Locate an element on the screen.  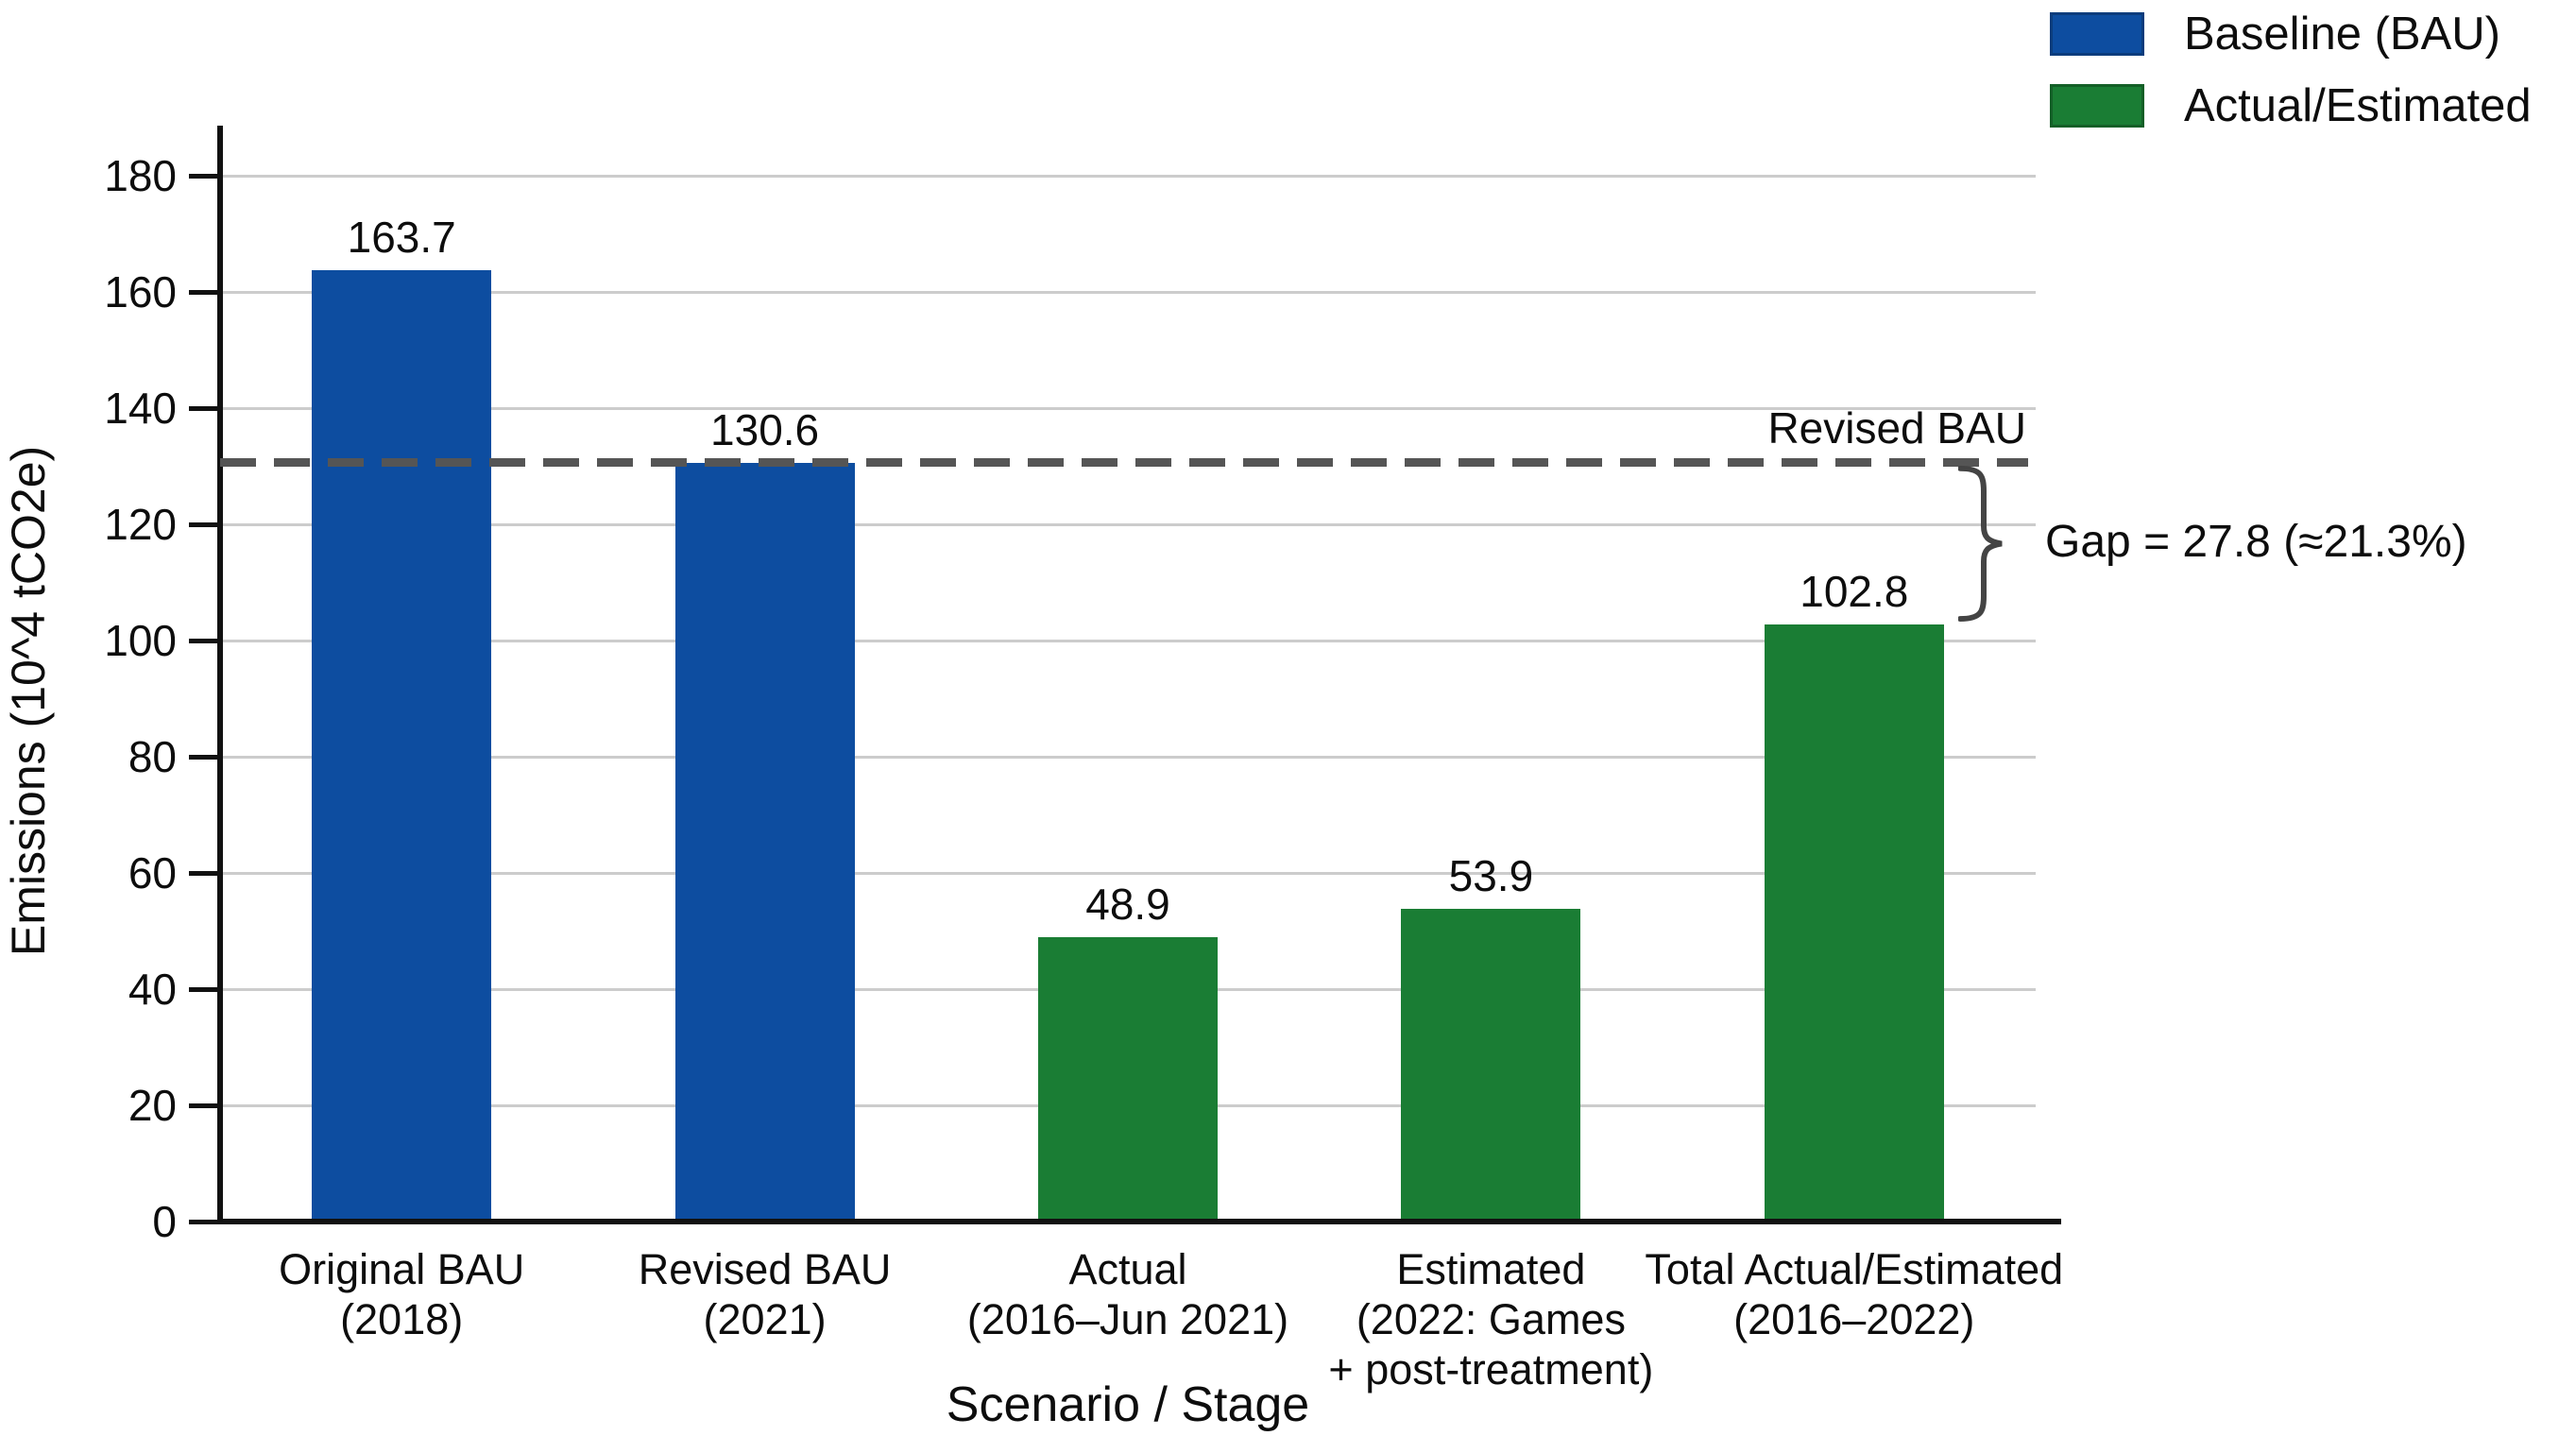
category-label: Revised BAU (2021) is located at coordinates (764, 1294).